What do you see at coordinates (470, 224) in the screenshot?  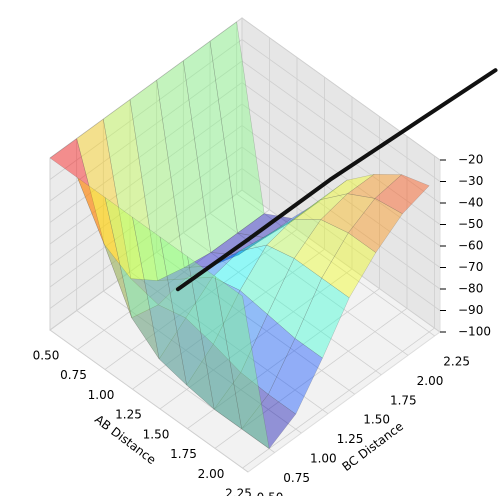 I see `tick-label: −50` at bounding box center [470, 224].